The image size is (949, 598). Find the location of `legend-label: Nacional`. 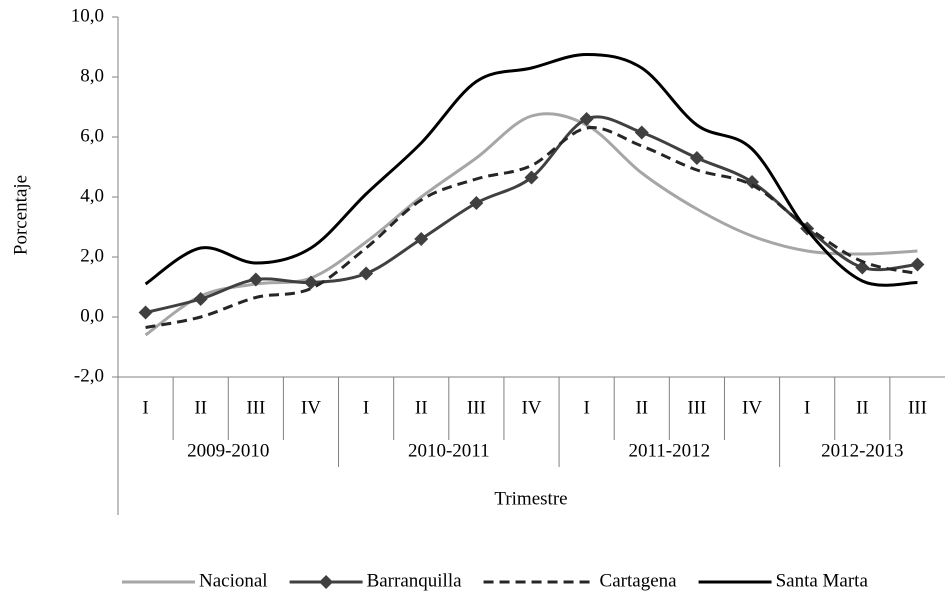

legend-label: Nacional is located at coordinates (233, 580).